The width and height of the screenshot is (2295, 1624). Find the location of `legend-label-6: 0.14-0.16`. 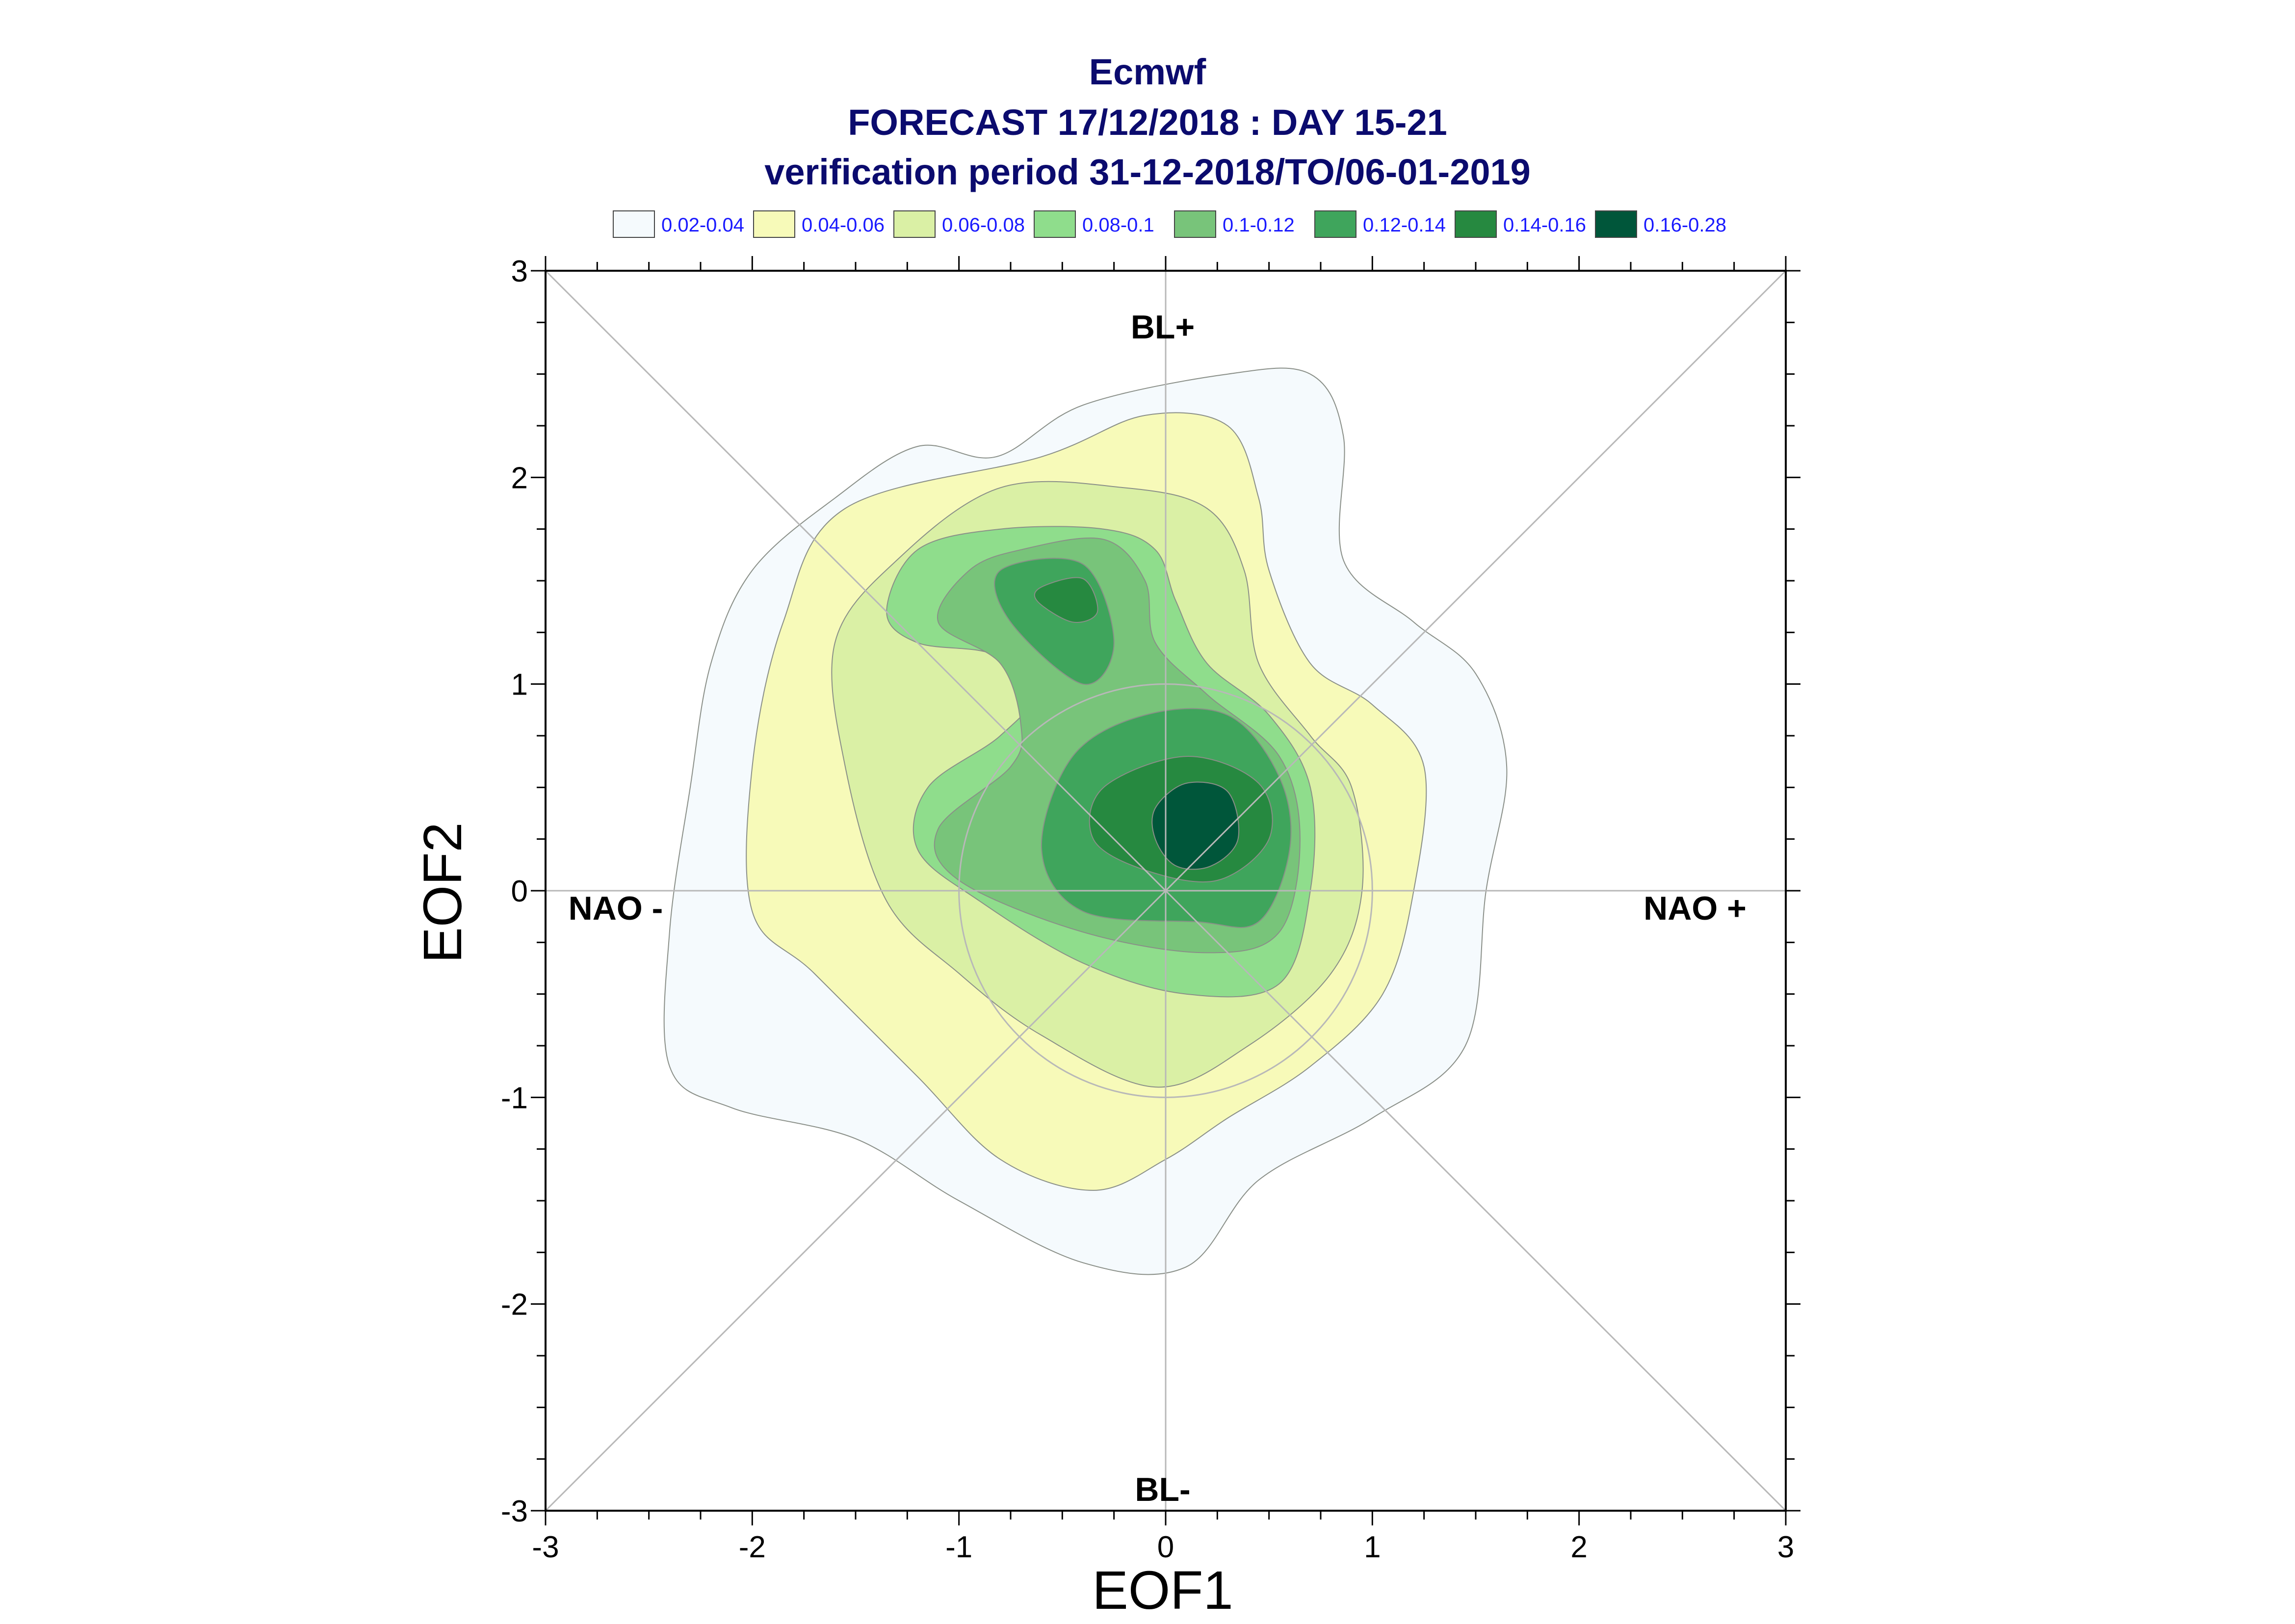

legend-label-6: 0.14-0.16 is located at coordinates (1544, 225).